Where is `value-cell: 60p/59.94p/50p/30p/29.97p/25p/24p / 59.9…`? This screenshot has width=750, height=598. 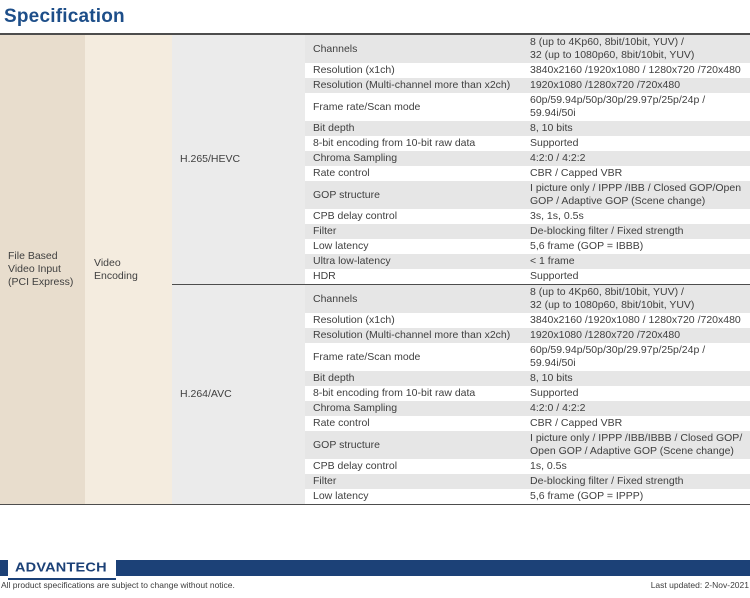
value-cell: 60p/59.94p/50p/30p/29.97p/25p/24p / 59.9… is located at coordinates (618, 356).